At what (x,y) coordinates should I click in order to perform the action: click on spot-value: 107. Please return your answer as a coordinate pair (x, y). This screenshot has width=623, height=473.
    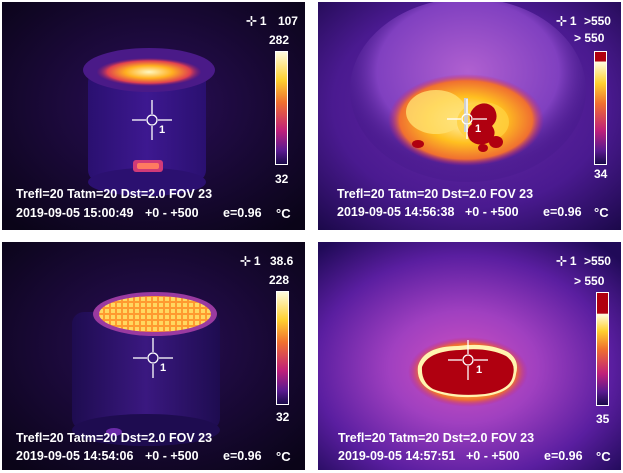
    Looking at the image, I should click on (287, 21).